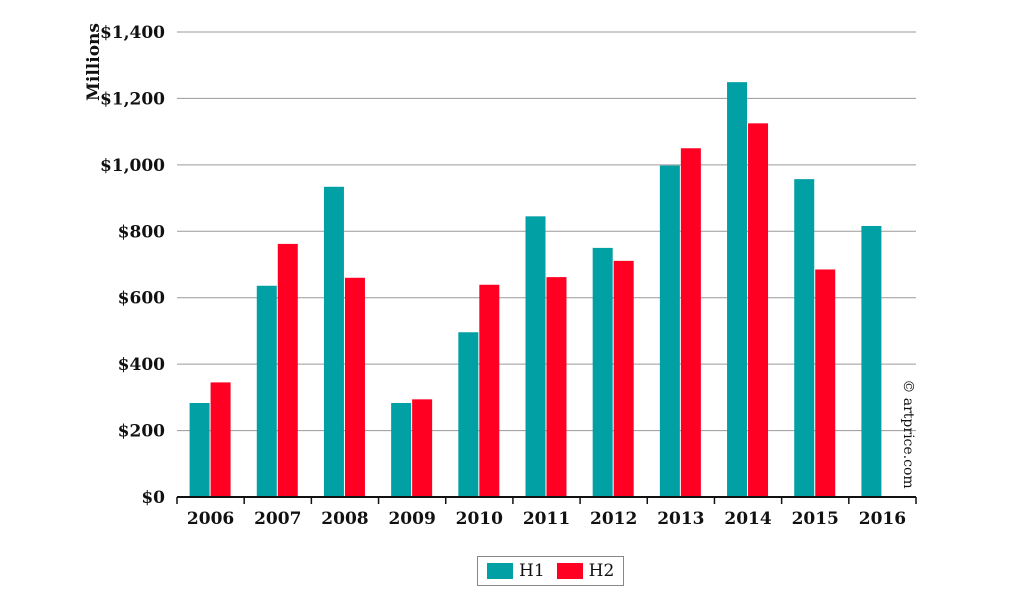 The image size is (1024, 603). Describe the element at coordinates (132, 265) in the screenshot. I see `y-tick-labels: $0 $200 $400 $600 $800 $1,000 $1,200 $1,400` at that location.